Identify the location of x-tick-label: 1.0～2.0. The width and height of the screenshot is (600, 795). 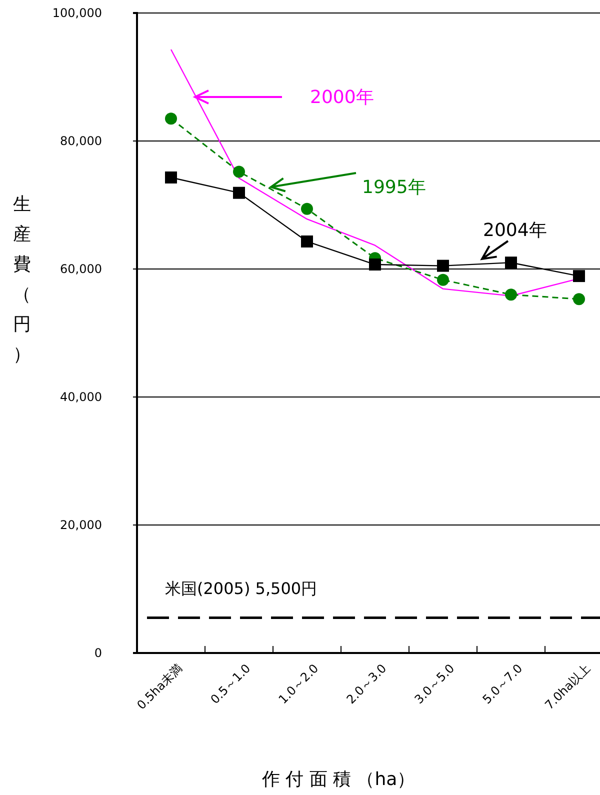
(299, 684).